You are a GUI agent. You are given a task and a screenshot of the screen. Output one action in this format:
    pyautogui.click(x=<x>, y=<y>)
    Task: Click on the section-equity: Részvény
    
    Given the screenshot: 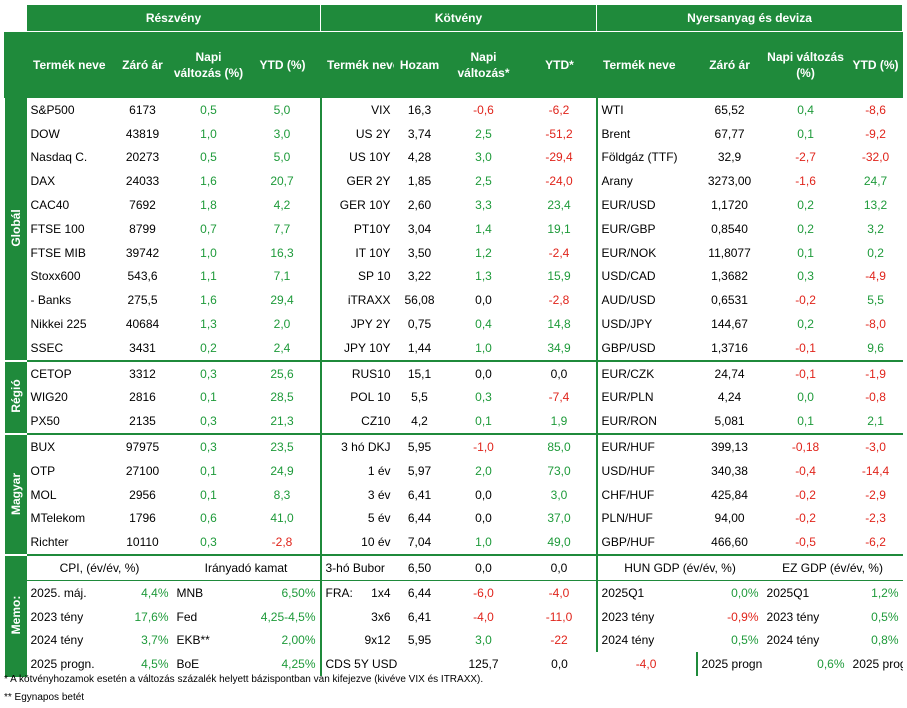 What is the action you would take?
    pyautogui.click(x=173, y=18)
    